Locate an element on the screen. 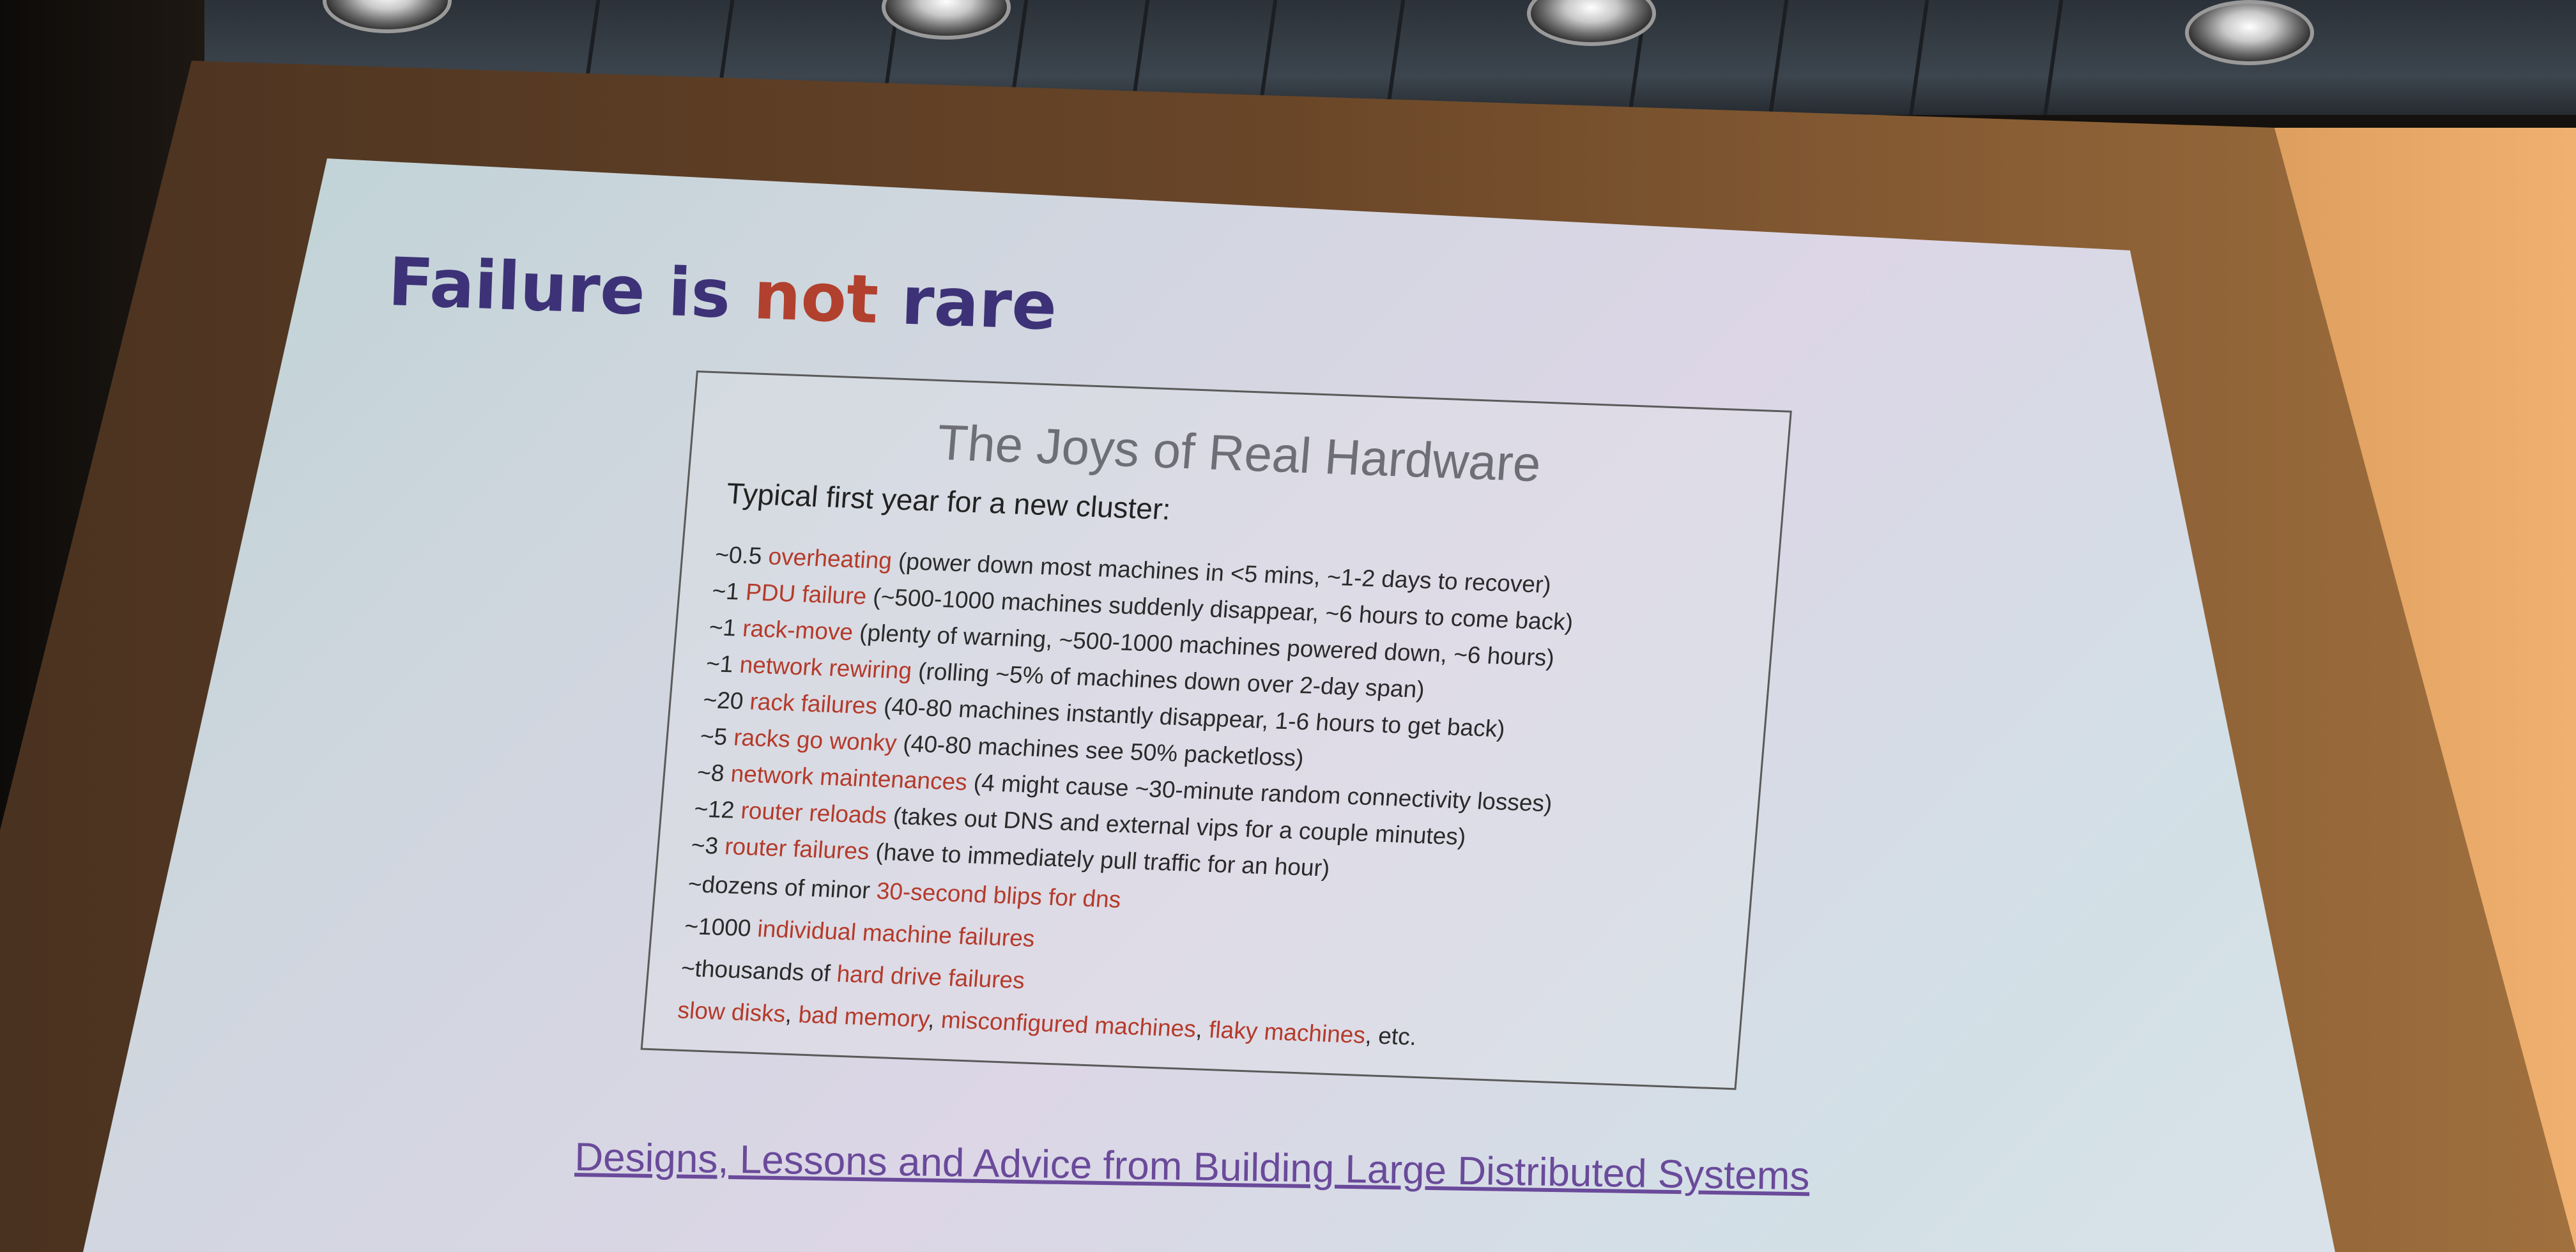  item-event: misconfigured machines is located at coordinates (1068, 1024).